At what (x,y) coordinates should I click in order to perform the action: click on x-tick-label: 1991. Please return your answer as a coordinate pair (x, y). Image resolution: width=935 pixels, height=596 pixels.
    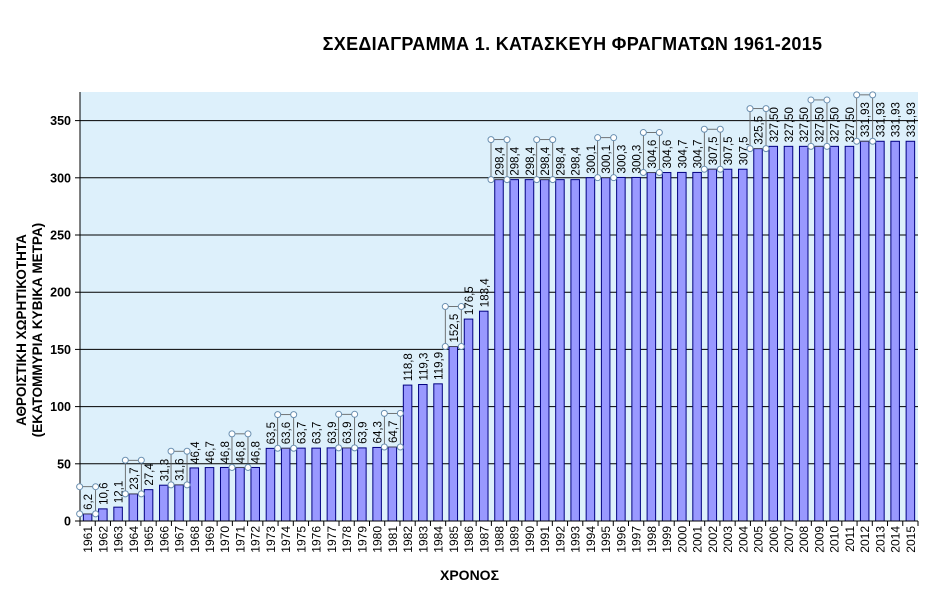
    Looking at the image, I should click on (545, 539).